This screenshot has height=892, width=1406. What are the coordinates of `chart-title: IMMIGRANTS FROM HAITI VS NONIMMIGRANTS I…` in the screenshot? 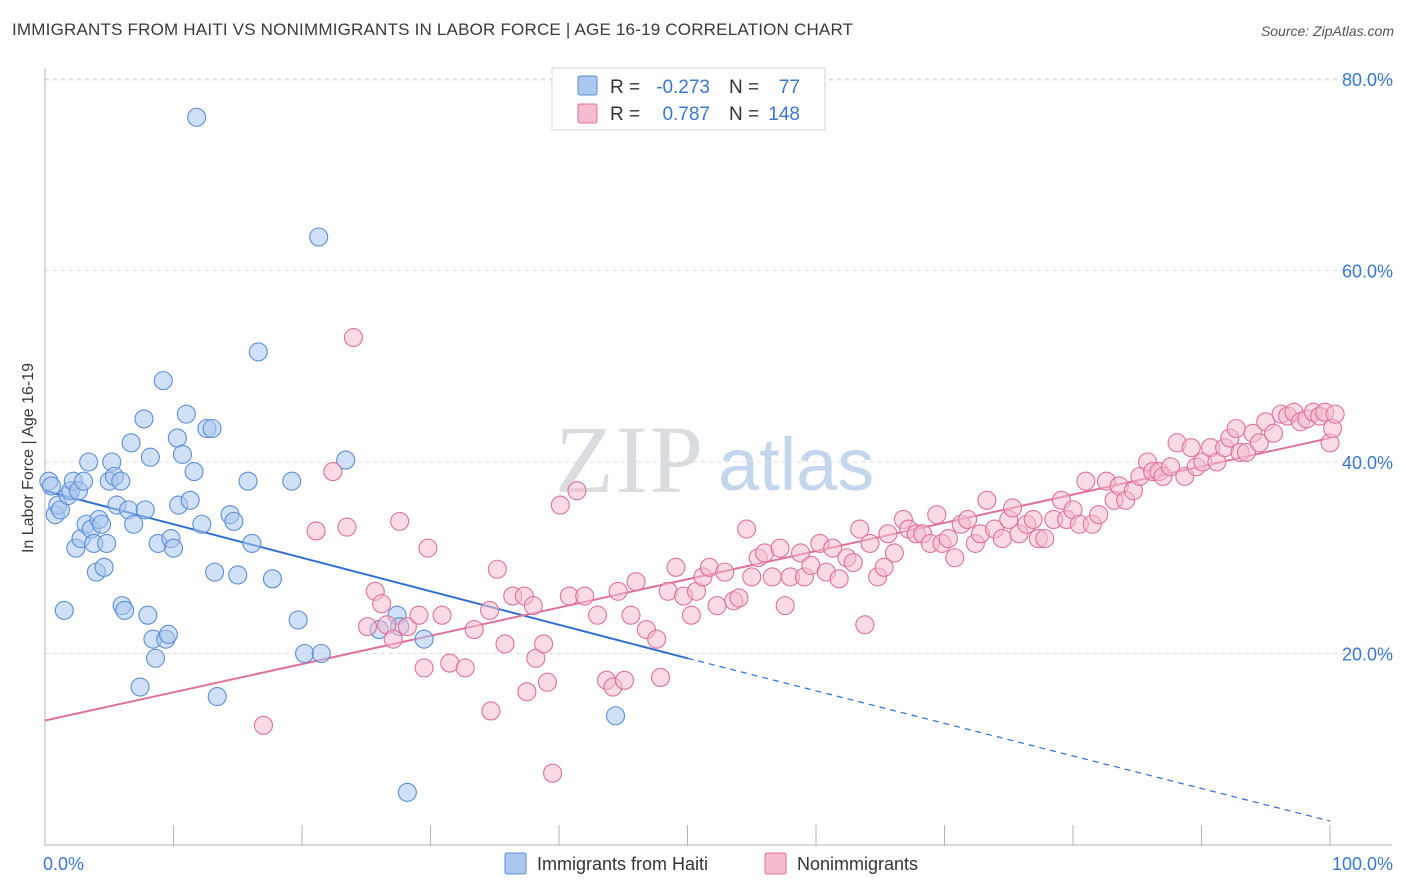 It's located at (433, 29).